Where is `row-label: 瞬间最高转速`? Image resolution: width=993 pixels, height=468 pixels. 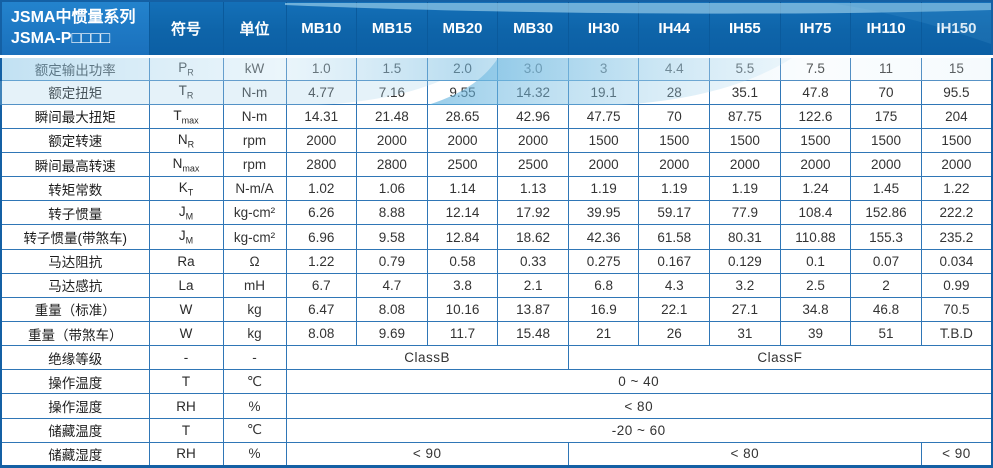
row-label: 瞬间最高转速 is located at coordinates (75, 165).